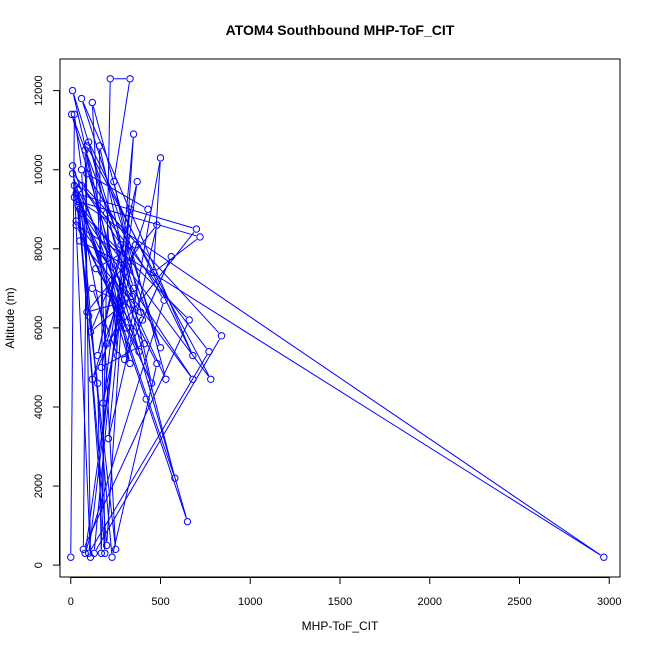 The image size is (650, 650). I want to click on y-tick-label: 0, so click(39, 565).